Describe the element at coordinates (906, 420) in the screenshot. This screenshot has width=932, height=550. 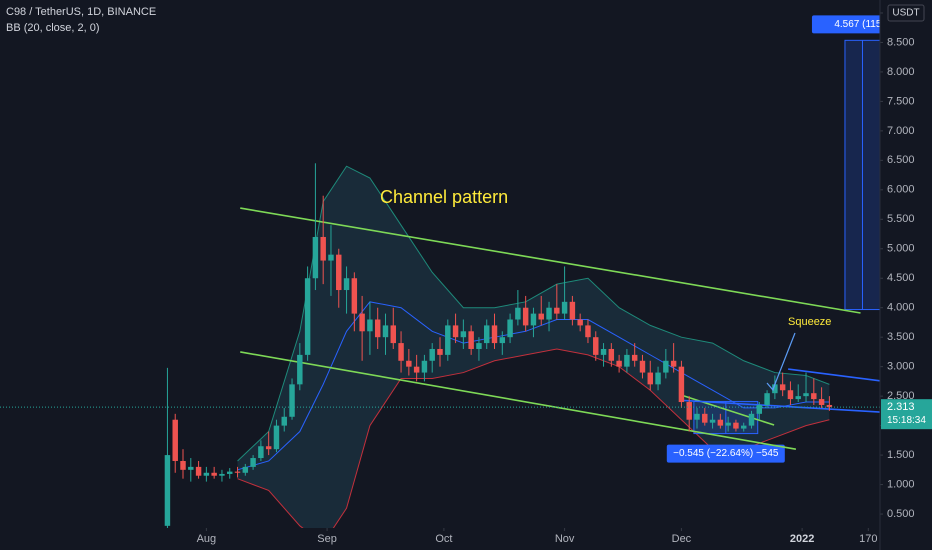
I see `countdown-label: 15:18:34` at that location.